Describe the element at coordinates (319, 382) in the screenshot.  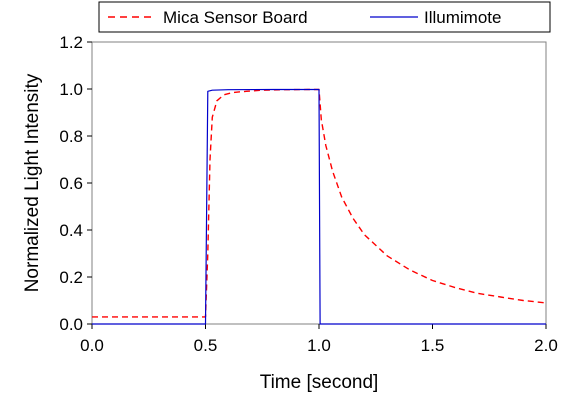
I see `x-axis-title: Time [second]` at that location.